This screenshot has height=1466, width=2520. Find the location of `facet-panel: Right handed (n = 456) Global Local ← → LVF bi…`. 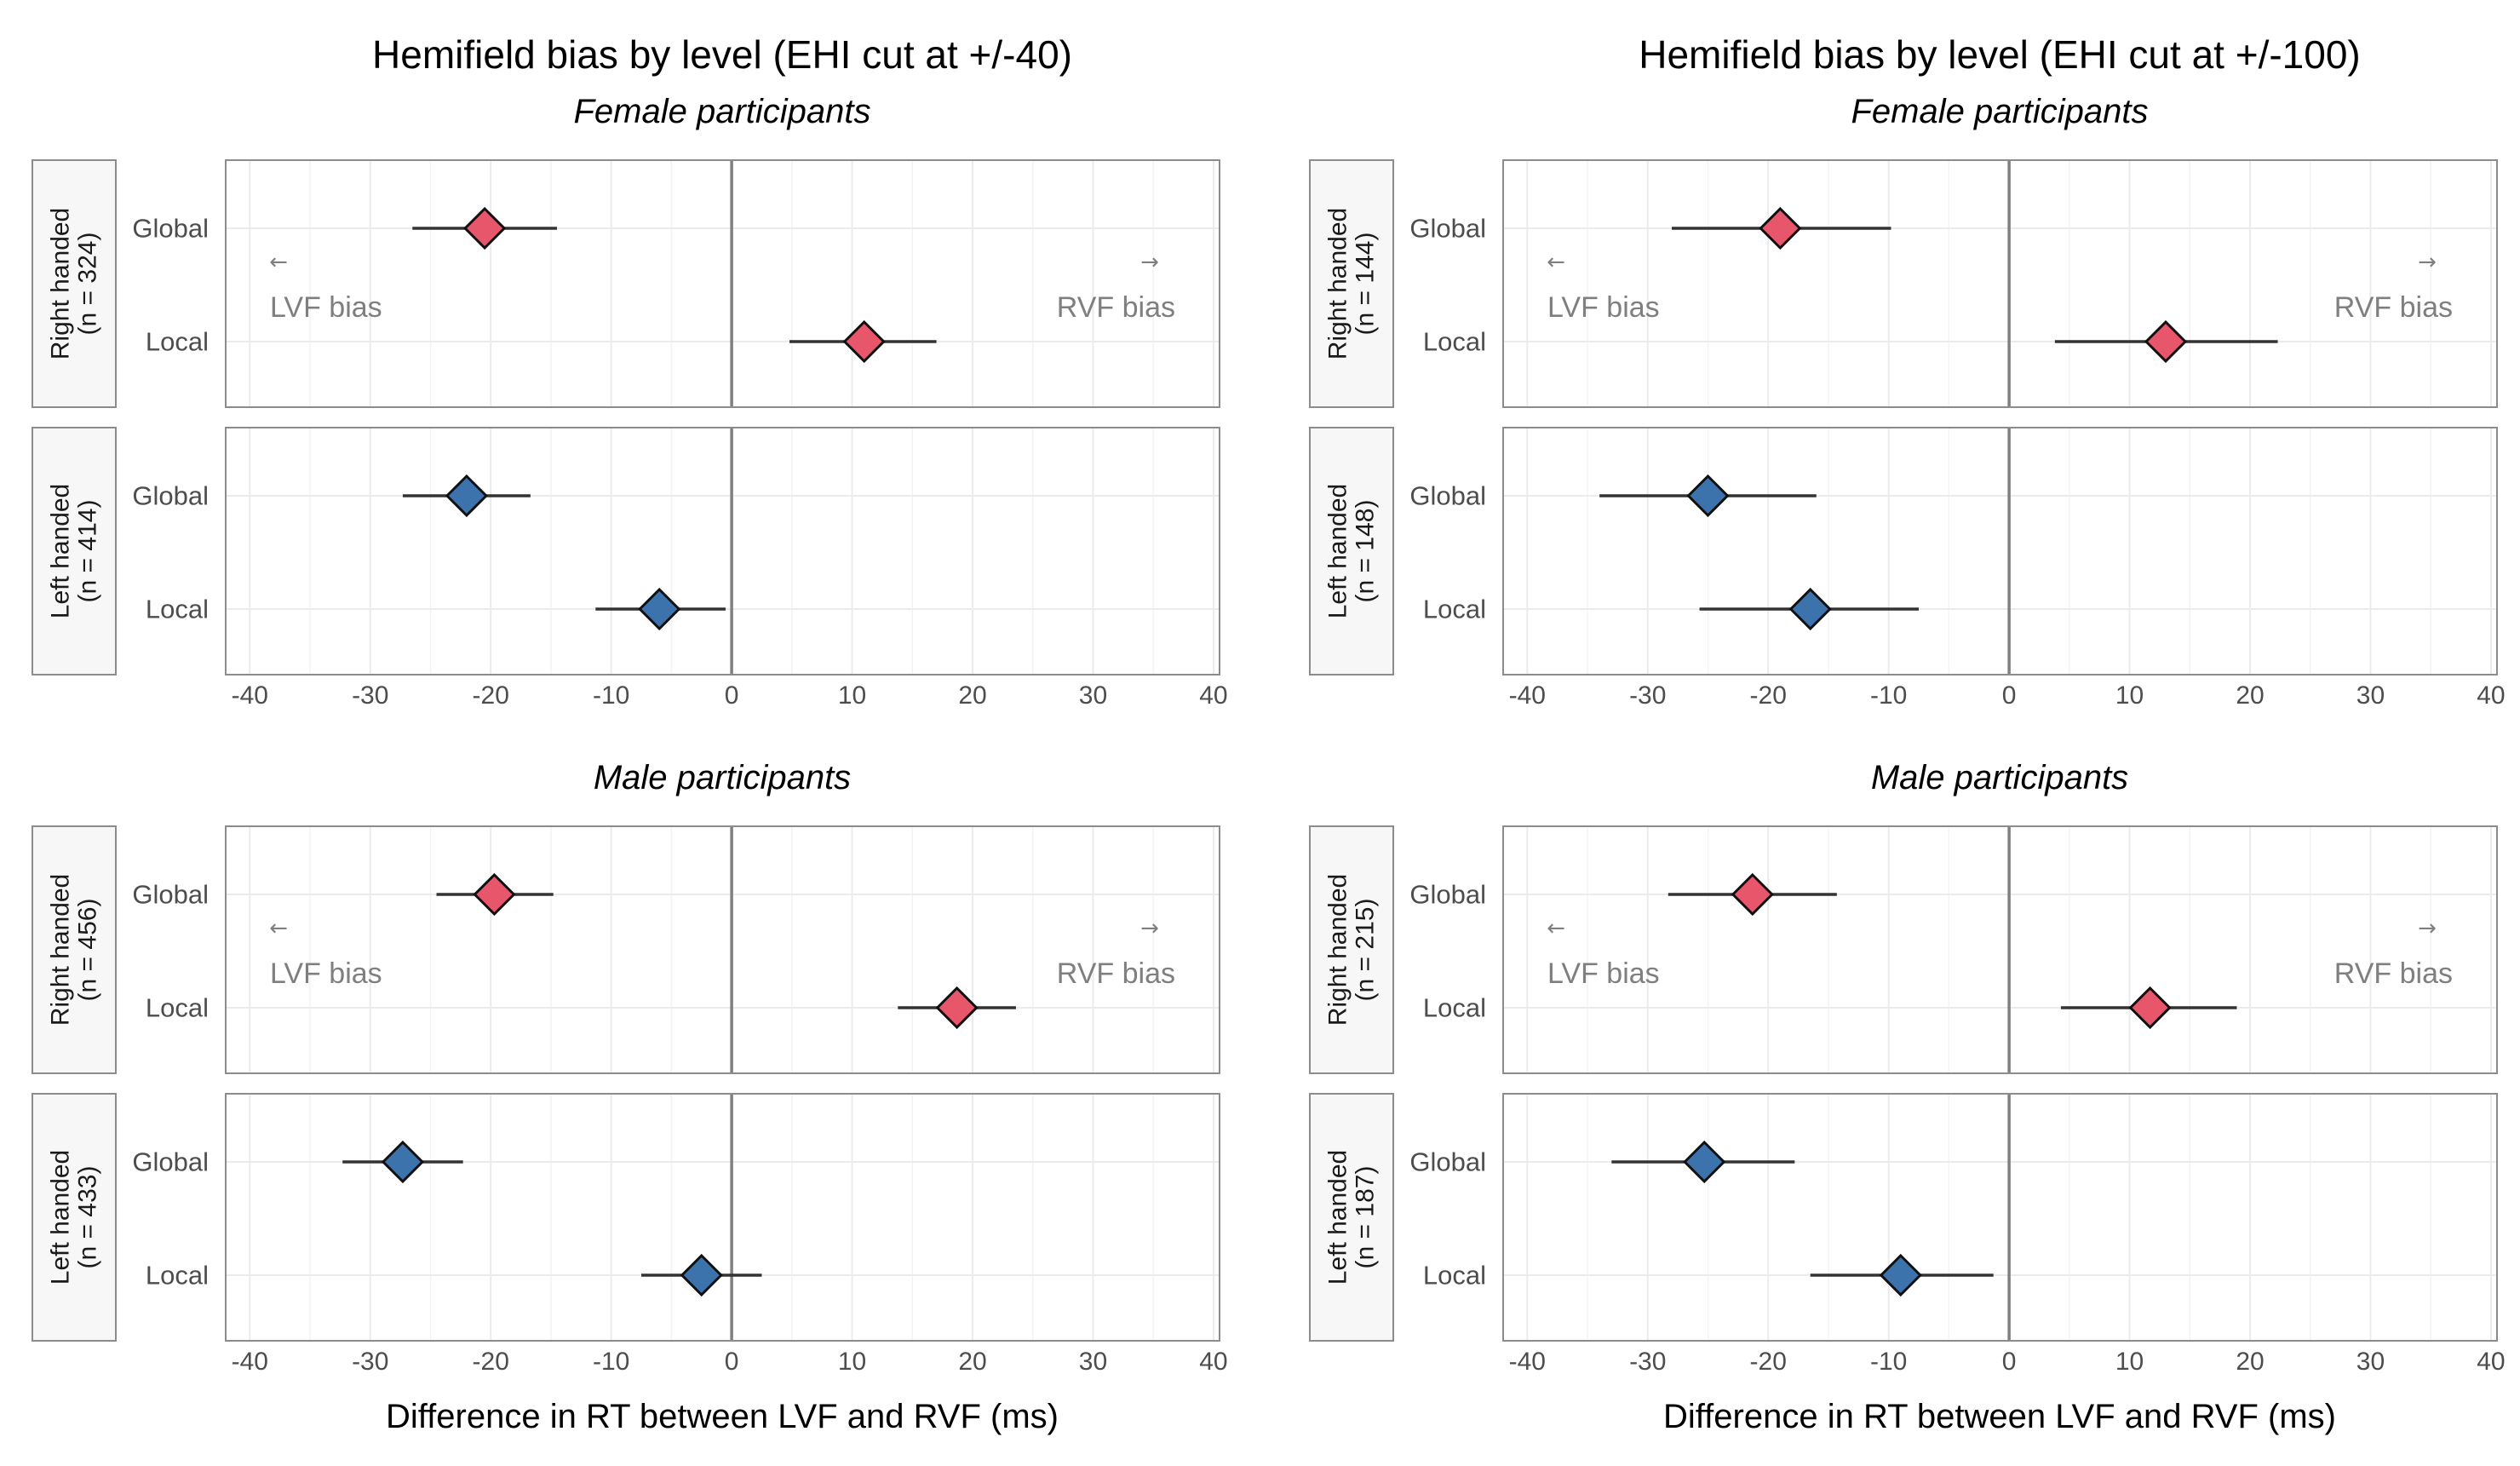

facet-panel: Right handed (n = 456) Global Local ← → LVF bi… is located at coordinates (626, 949).